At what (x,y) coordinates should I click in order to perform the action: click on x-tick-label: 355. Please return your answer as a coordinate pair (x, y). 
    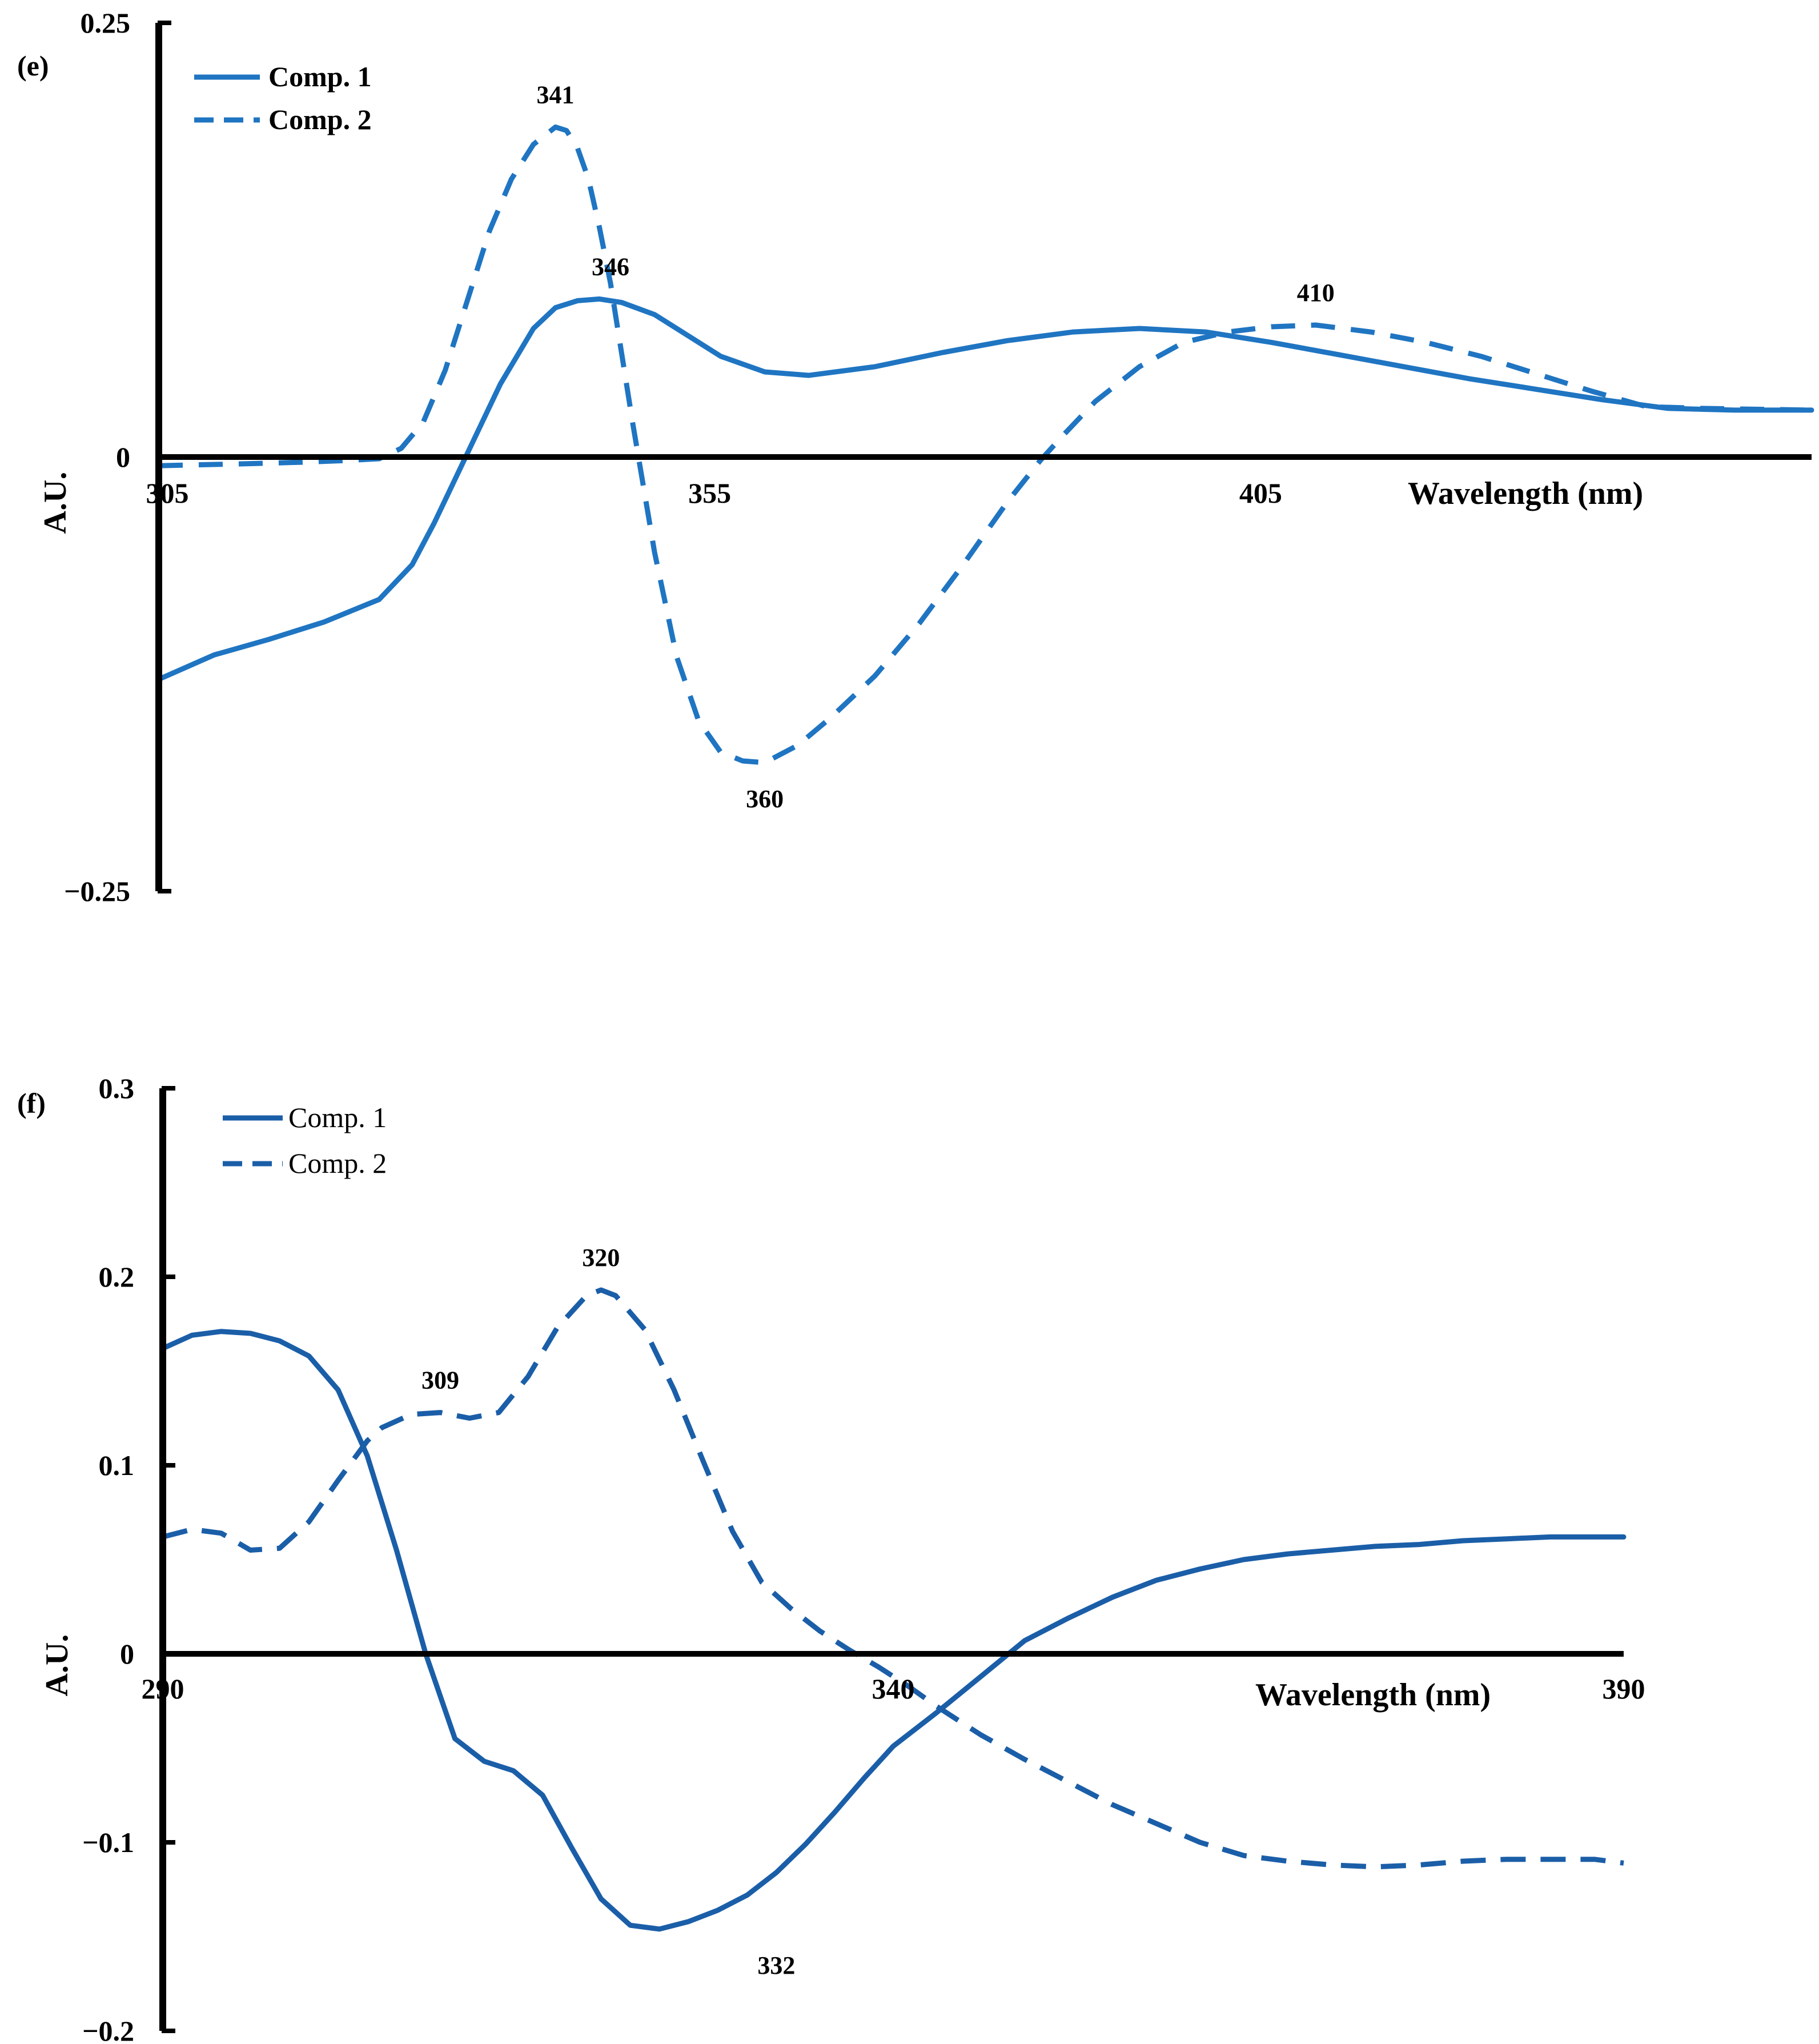
    Looking at the image, I should click on (709, 493).